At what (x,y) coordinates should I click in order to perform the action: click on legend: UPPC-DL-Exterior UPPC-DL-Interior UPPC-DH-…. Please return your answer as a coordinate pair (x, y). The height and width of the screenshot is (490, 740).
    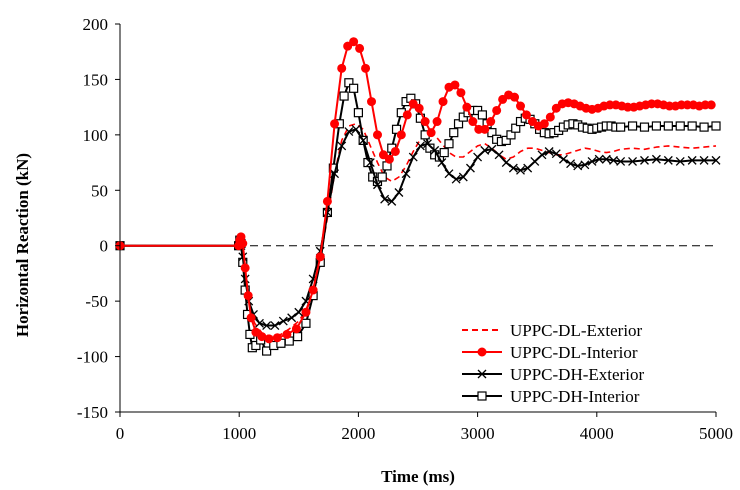
    Looking at the image, I should click on (553, 363).